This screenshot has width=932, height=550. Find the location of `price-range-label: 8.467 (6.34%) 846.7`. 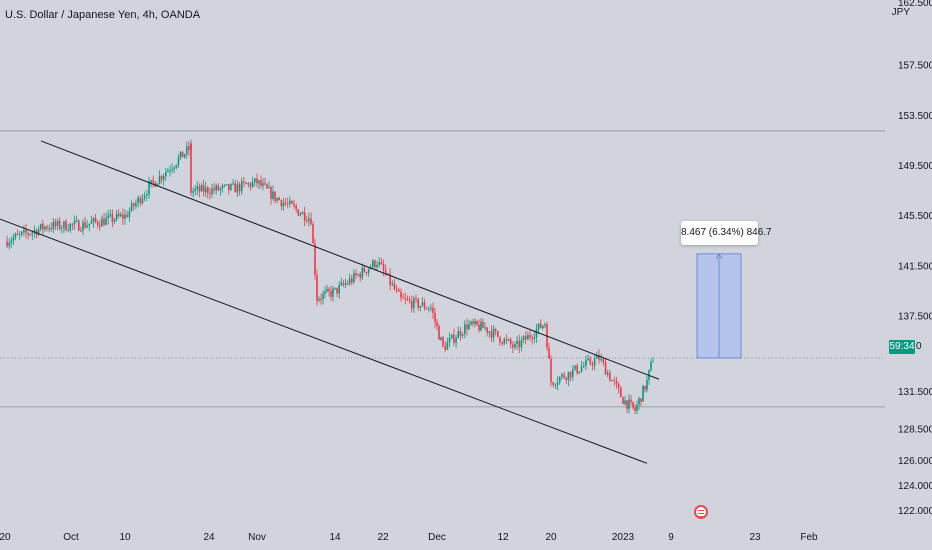

price-range-label: 8.467 (6.34%) 846.7 is located at coordinates (726, 233).